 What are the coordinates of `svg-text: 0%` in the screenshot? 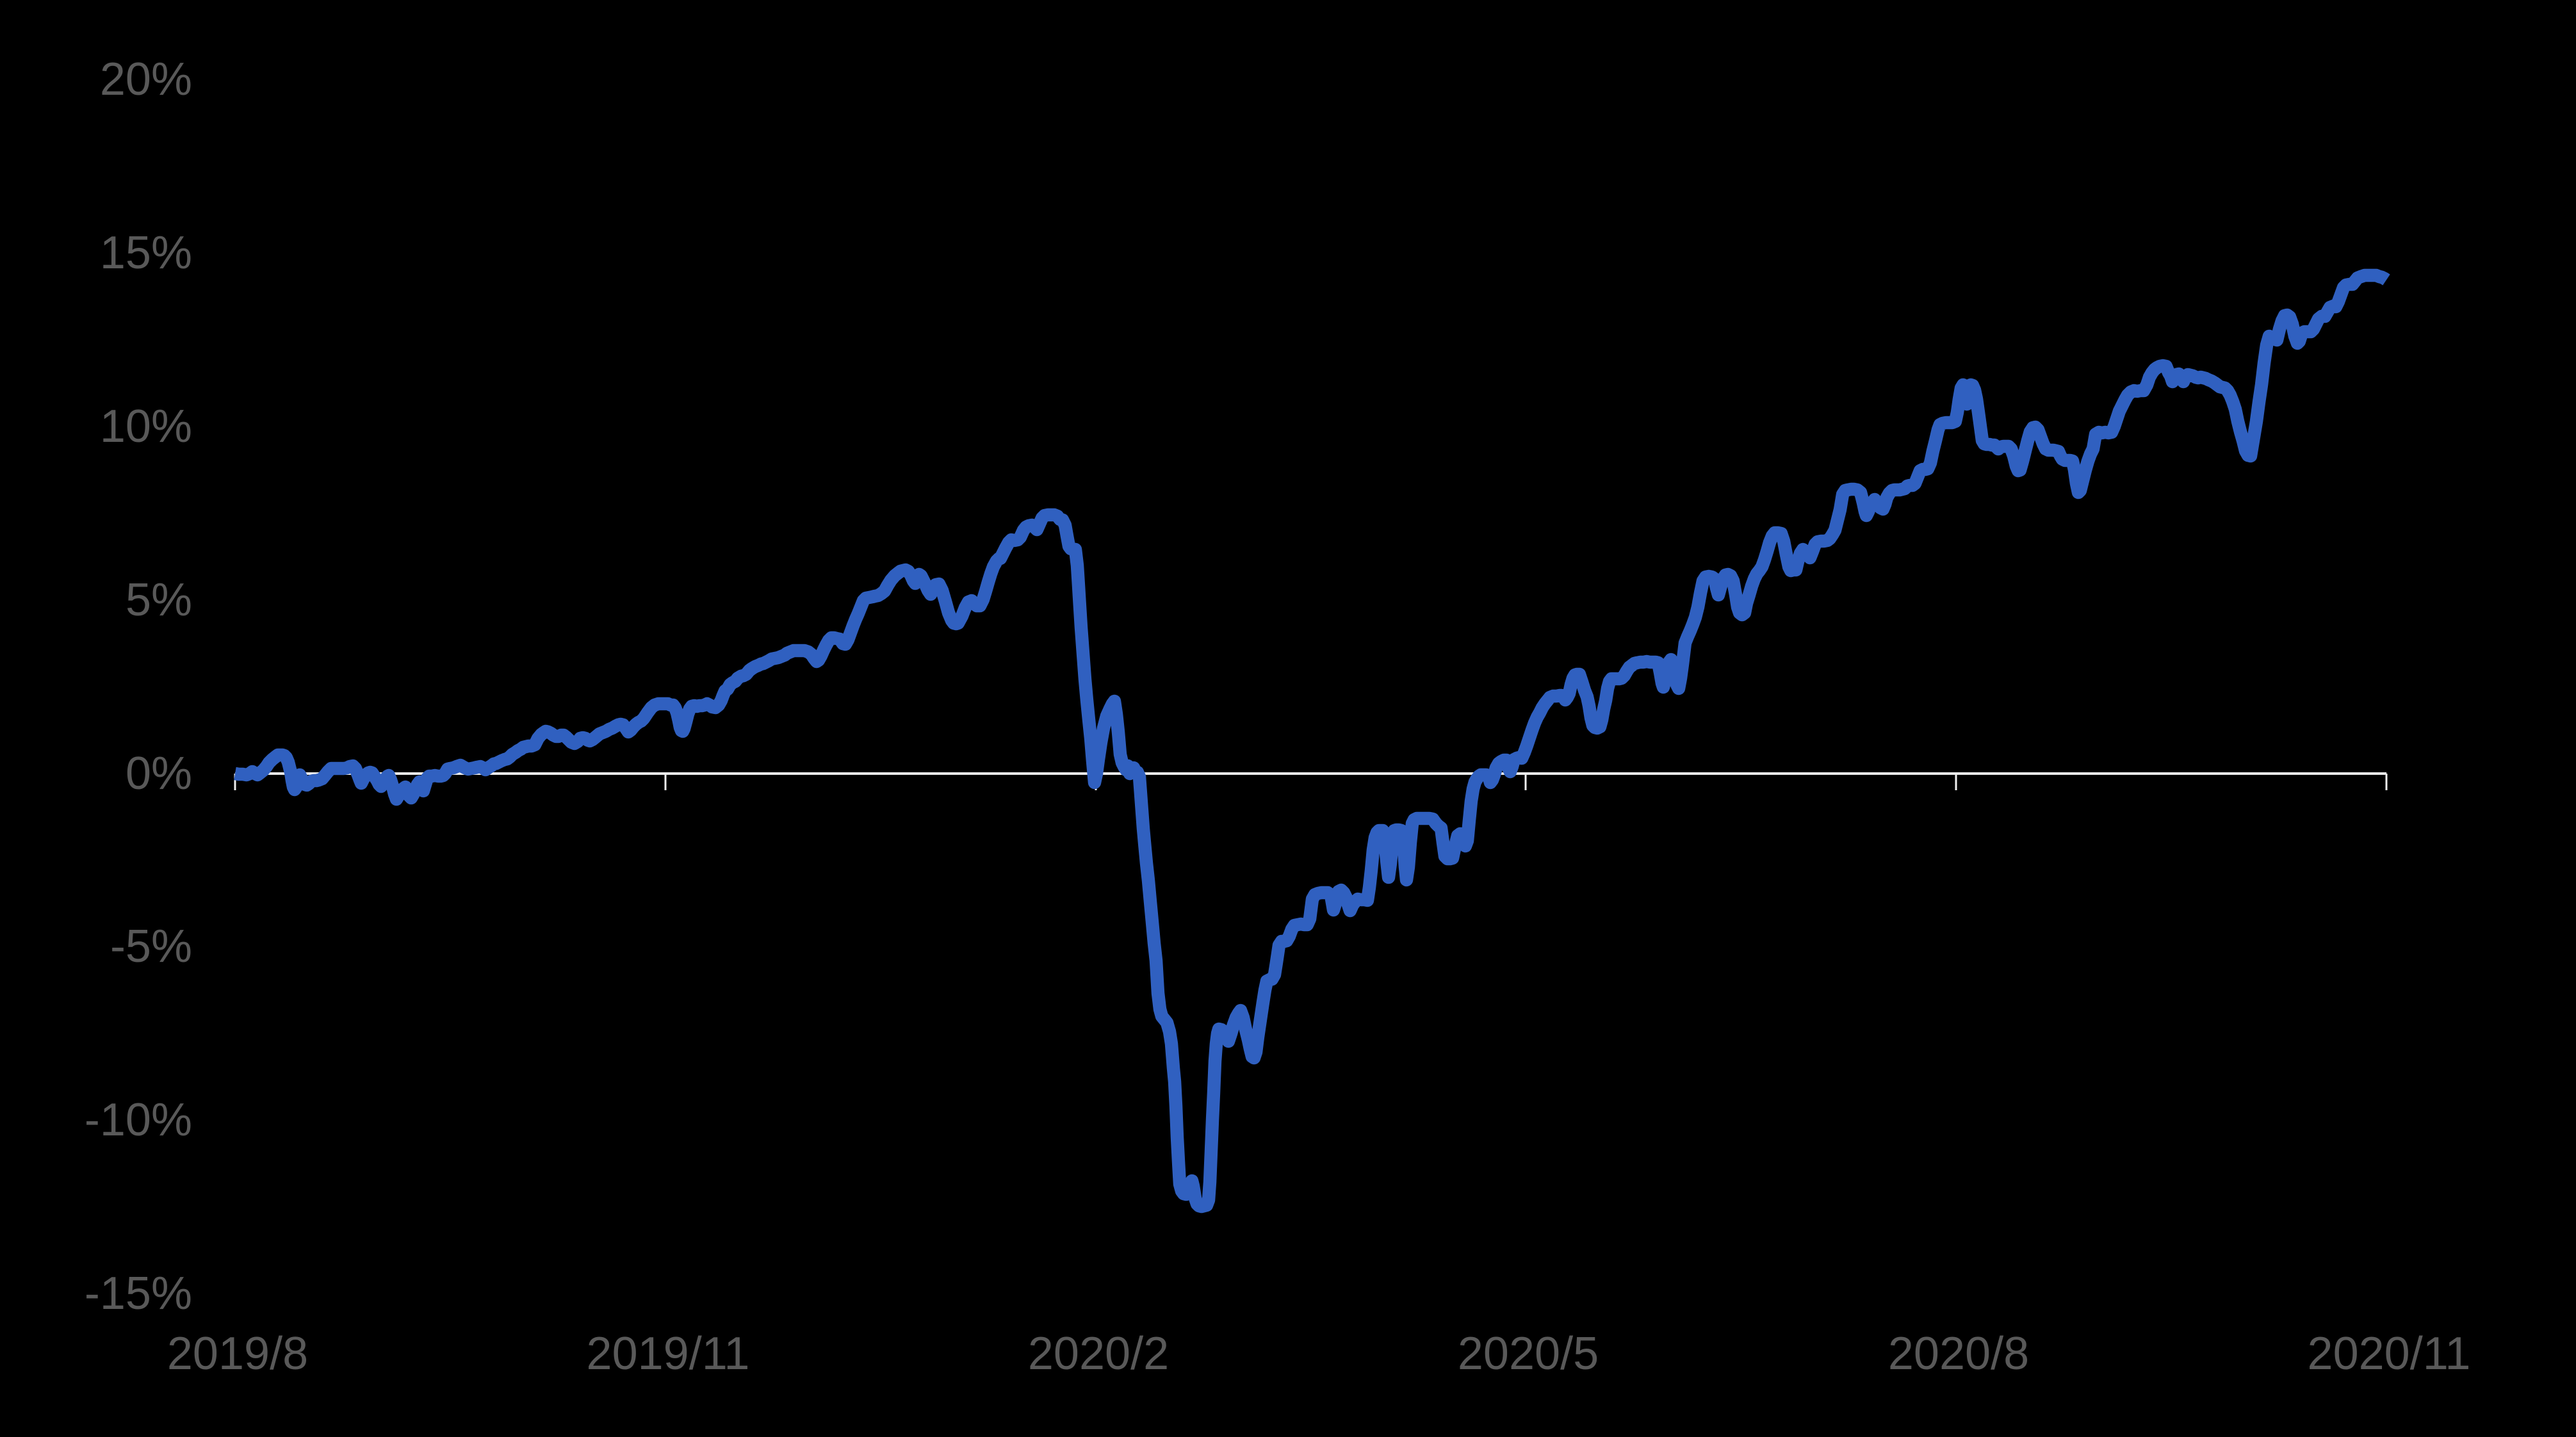 It's located at (159, 773).